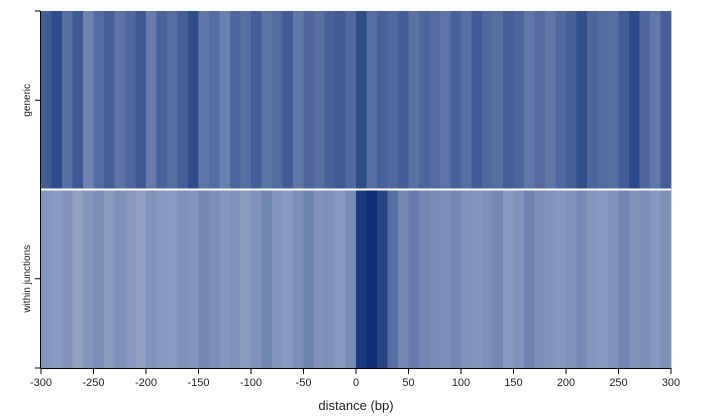 This screenshot has width=706, height=416. What do you see at coordinates (27, 199) in the screenshot?
I see `row-labels: generic within junctions` at bounding box center [27, 199].